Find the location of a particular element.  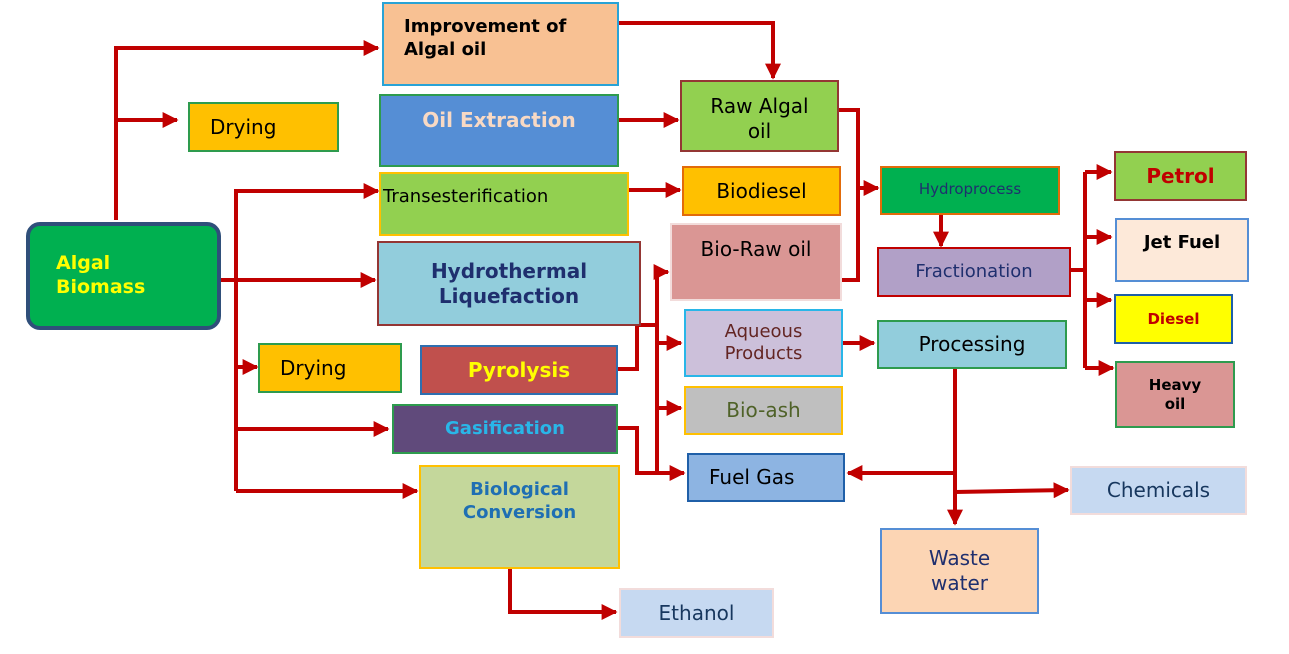

drying-bottom-node: Drying is located at coordinates (330, 368).